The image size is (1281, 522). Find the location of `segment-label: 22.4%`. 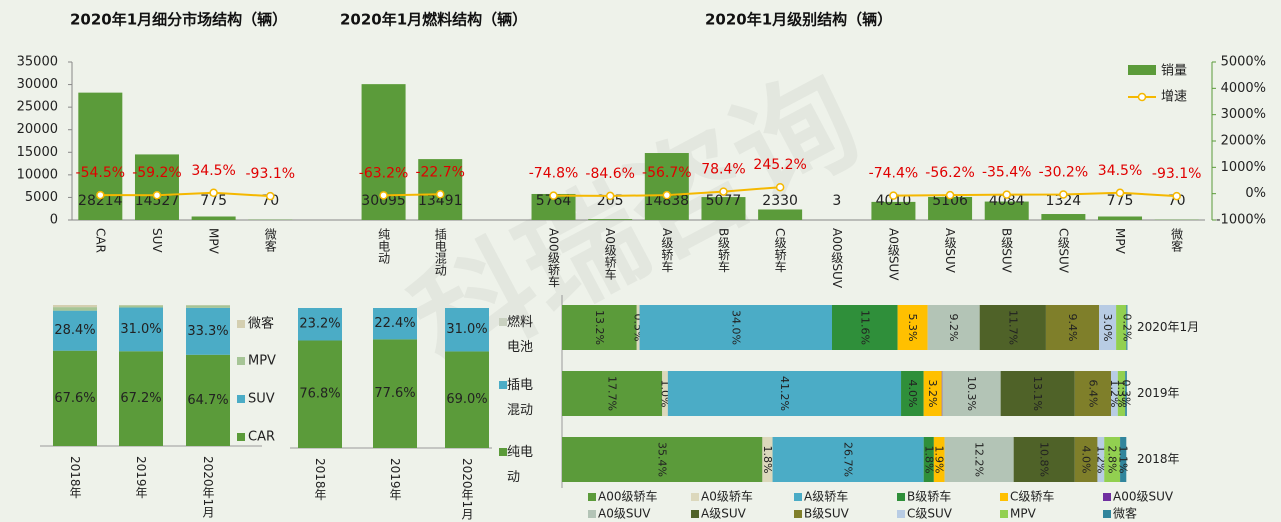

segment-label: 22.4% is located at coordinates (394, 323).